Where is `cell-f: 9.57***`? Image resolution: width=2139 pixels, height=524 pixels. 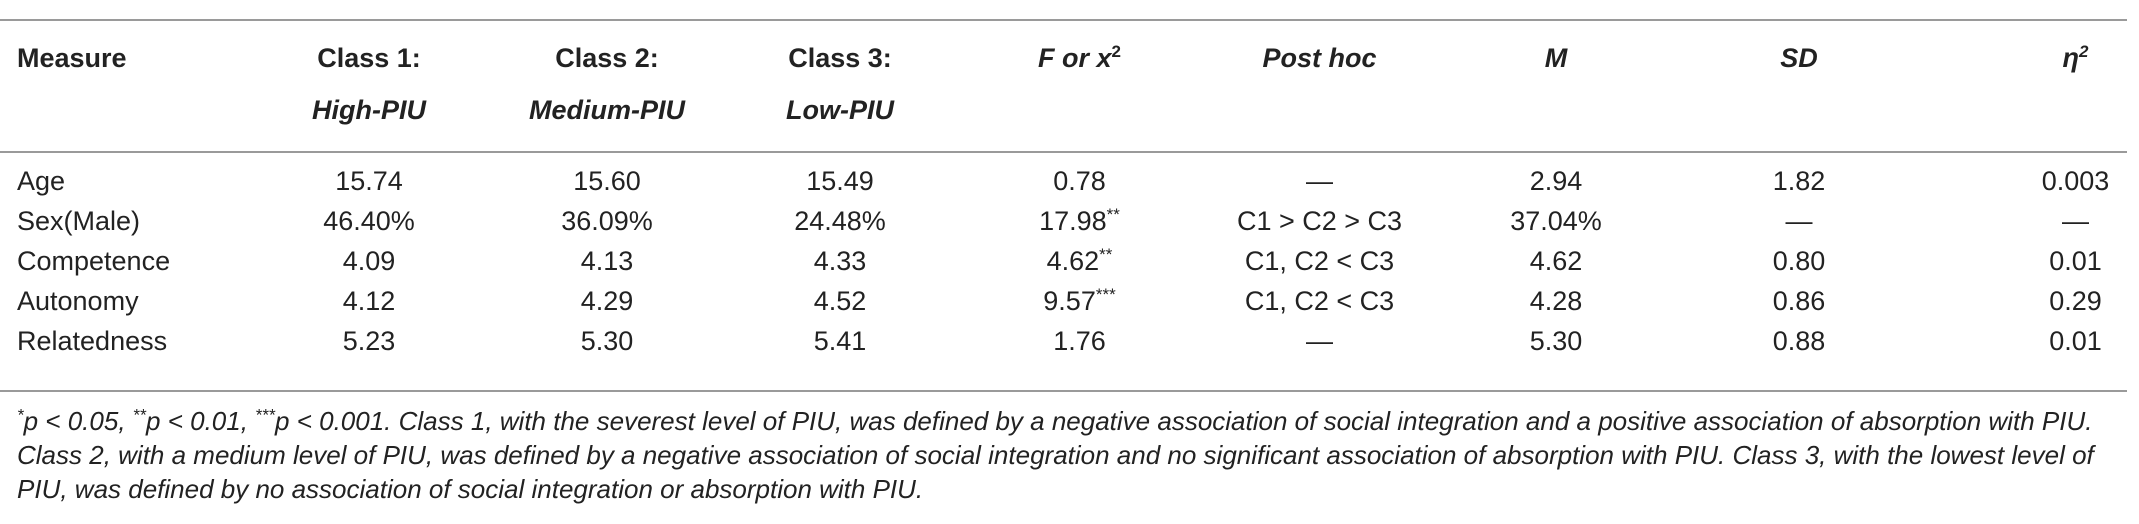 cell-f: 9.57*** is located at coordinates (1079, 301).